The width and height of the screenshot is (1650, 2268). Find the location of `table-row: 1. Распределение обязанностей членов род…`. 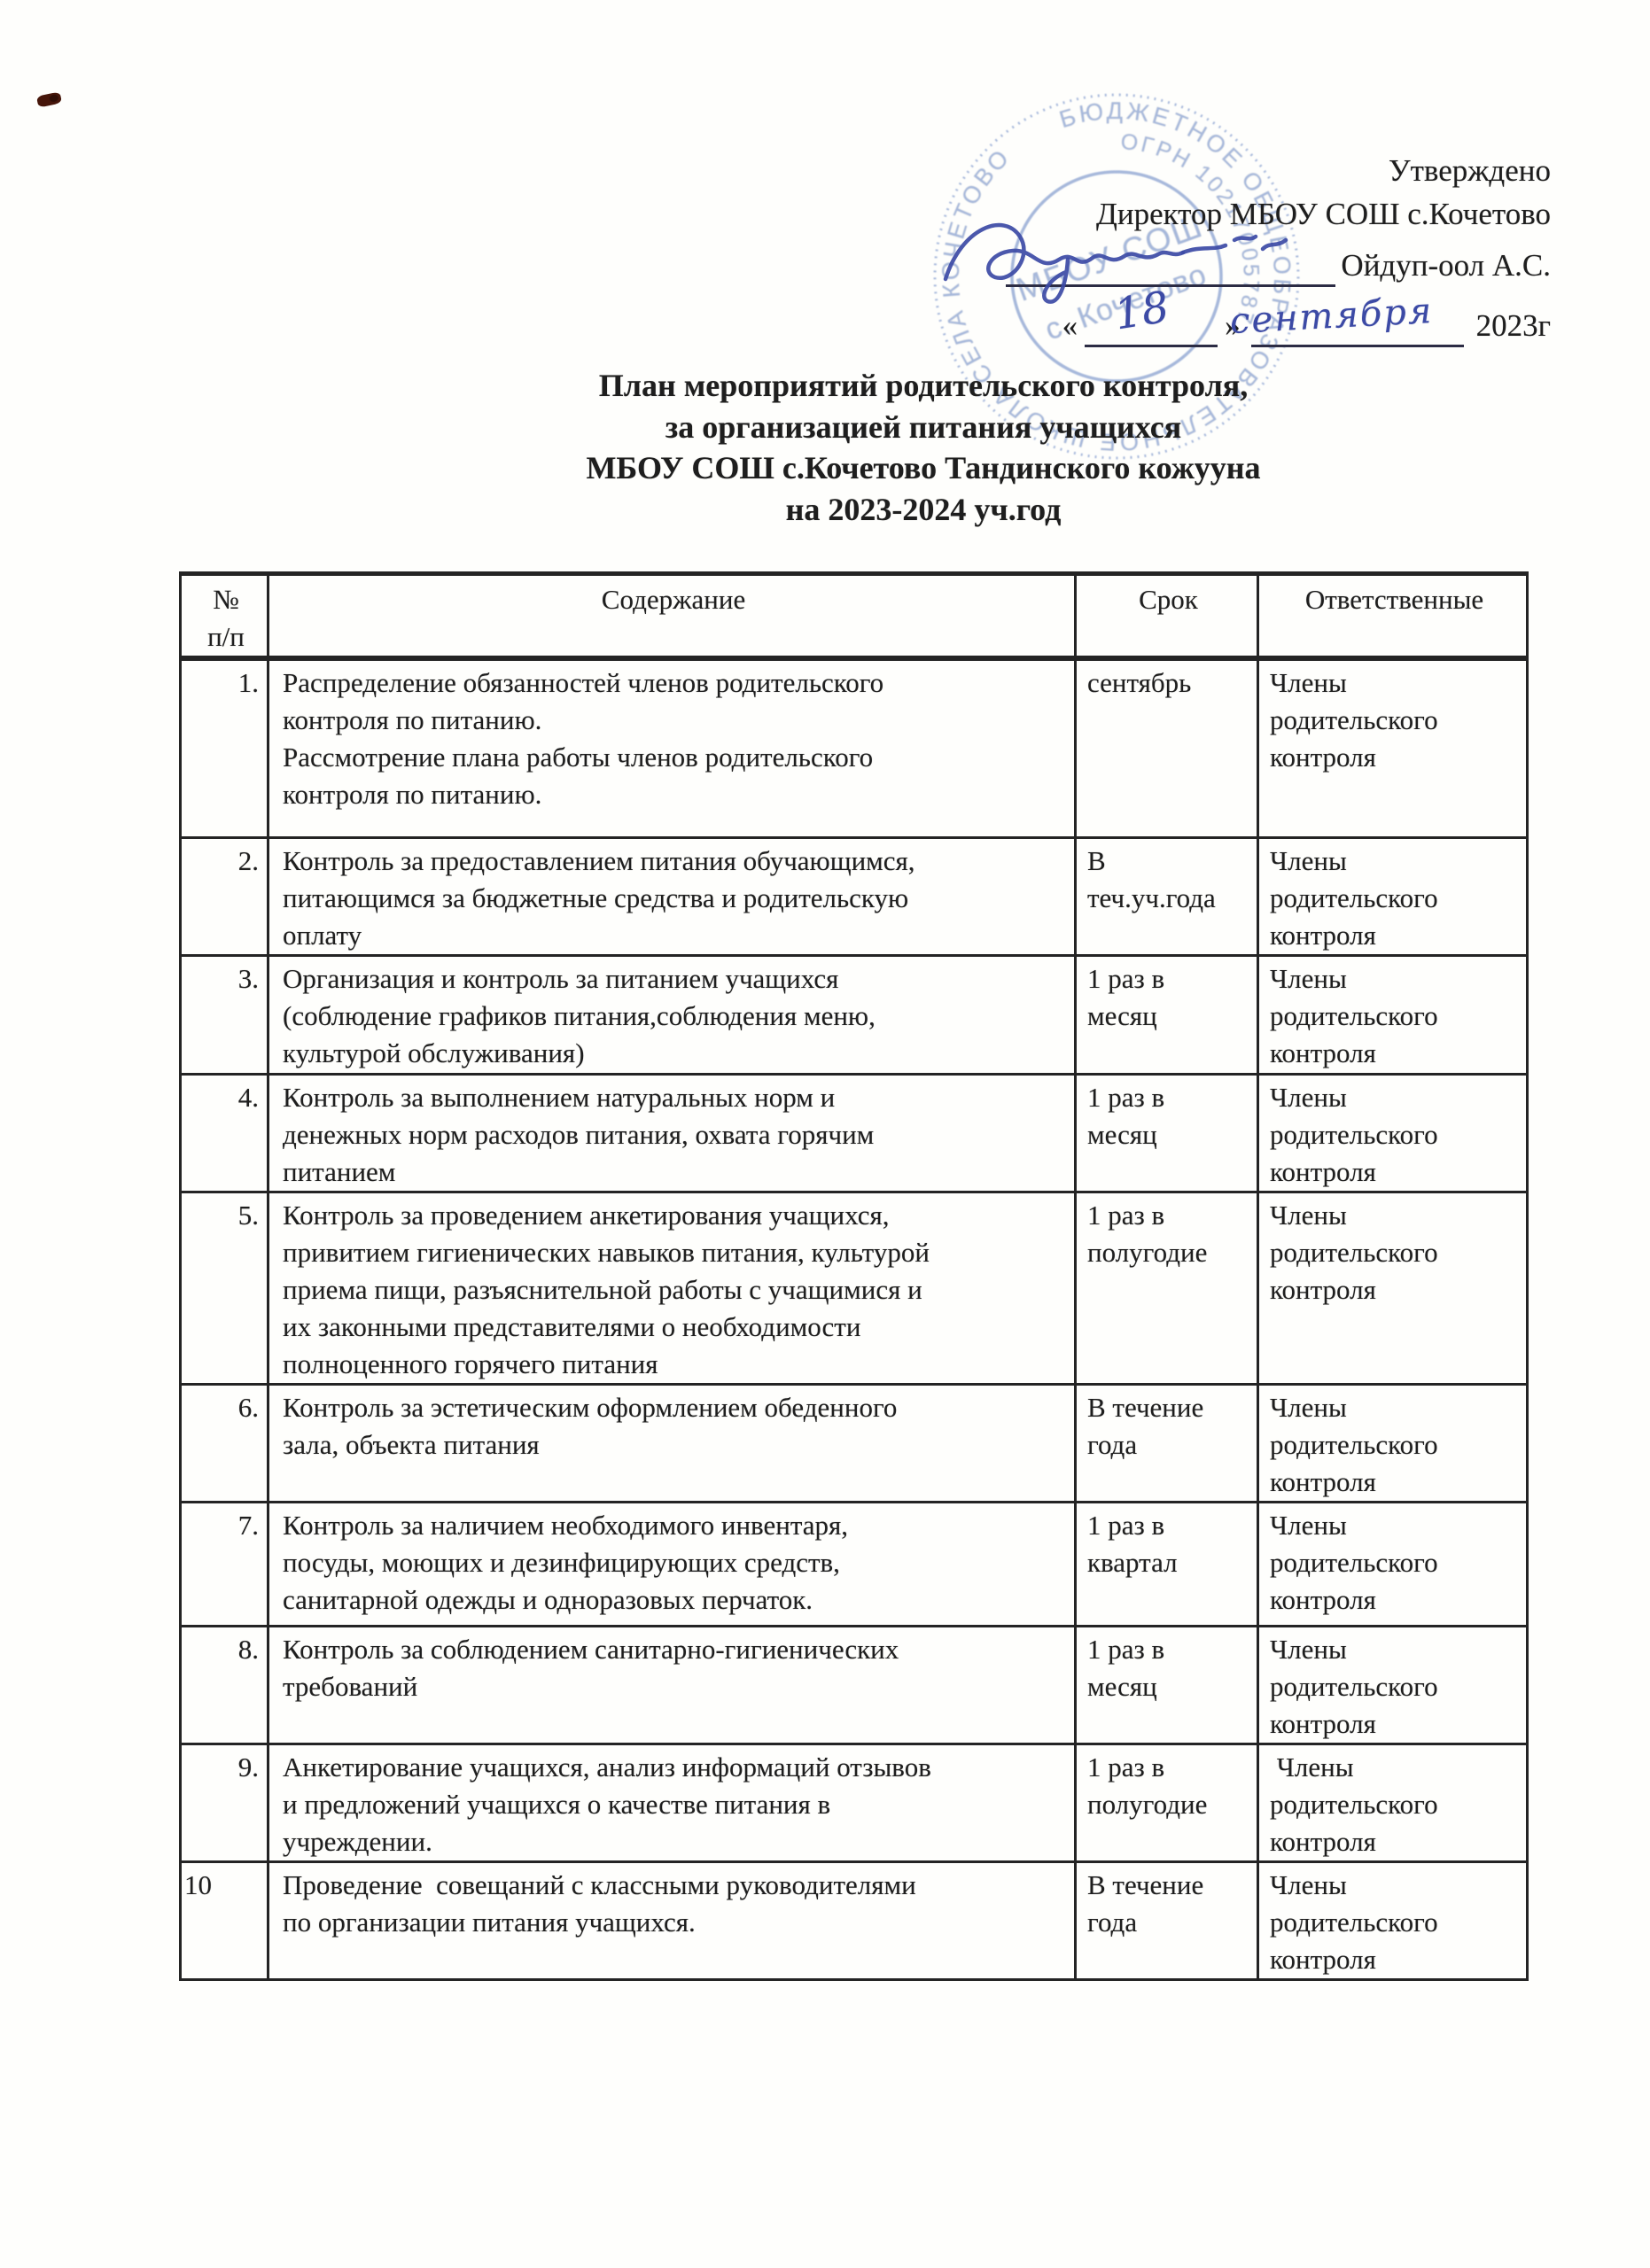

table-row: 1. Распределение обязанностей членов род… is located at coordinates (854, 747).